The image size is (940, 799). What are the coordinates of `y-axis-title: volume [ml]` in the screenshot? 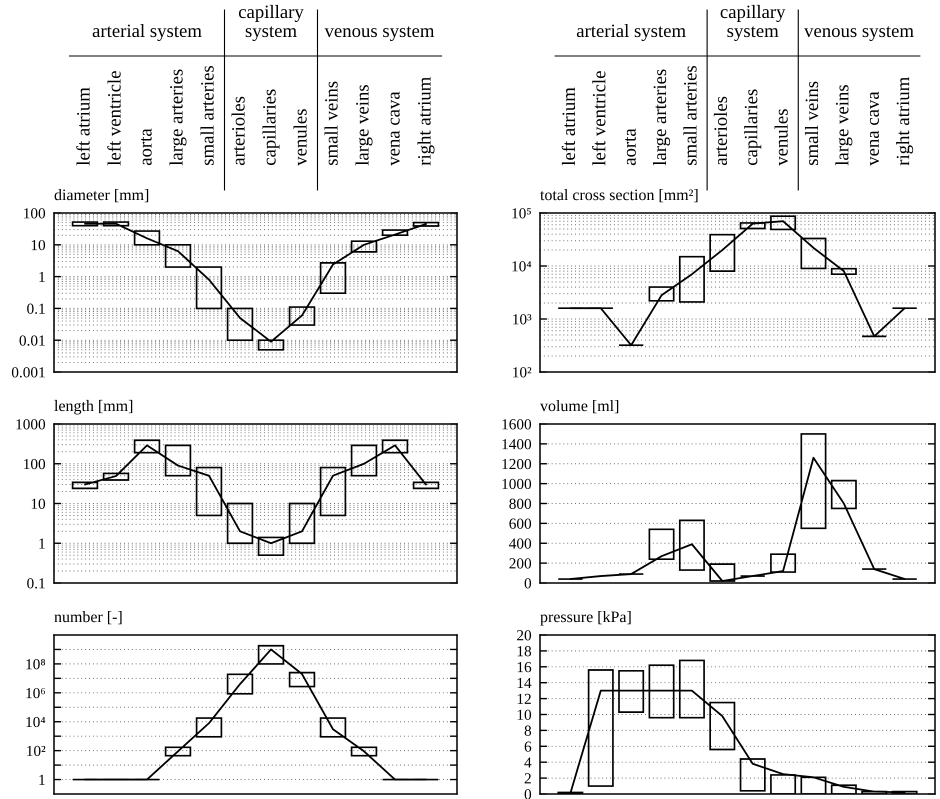 It's located at (579, 407).